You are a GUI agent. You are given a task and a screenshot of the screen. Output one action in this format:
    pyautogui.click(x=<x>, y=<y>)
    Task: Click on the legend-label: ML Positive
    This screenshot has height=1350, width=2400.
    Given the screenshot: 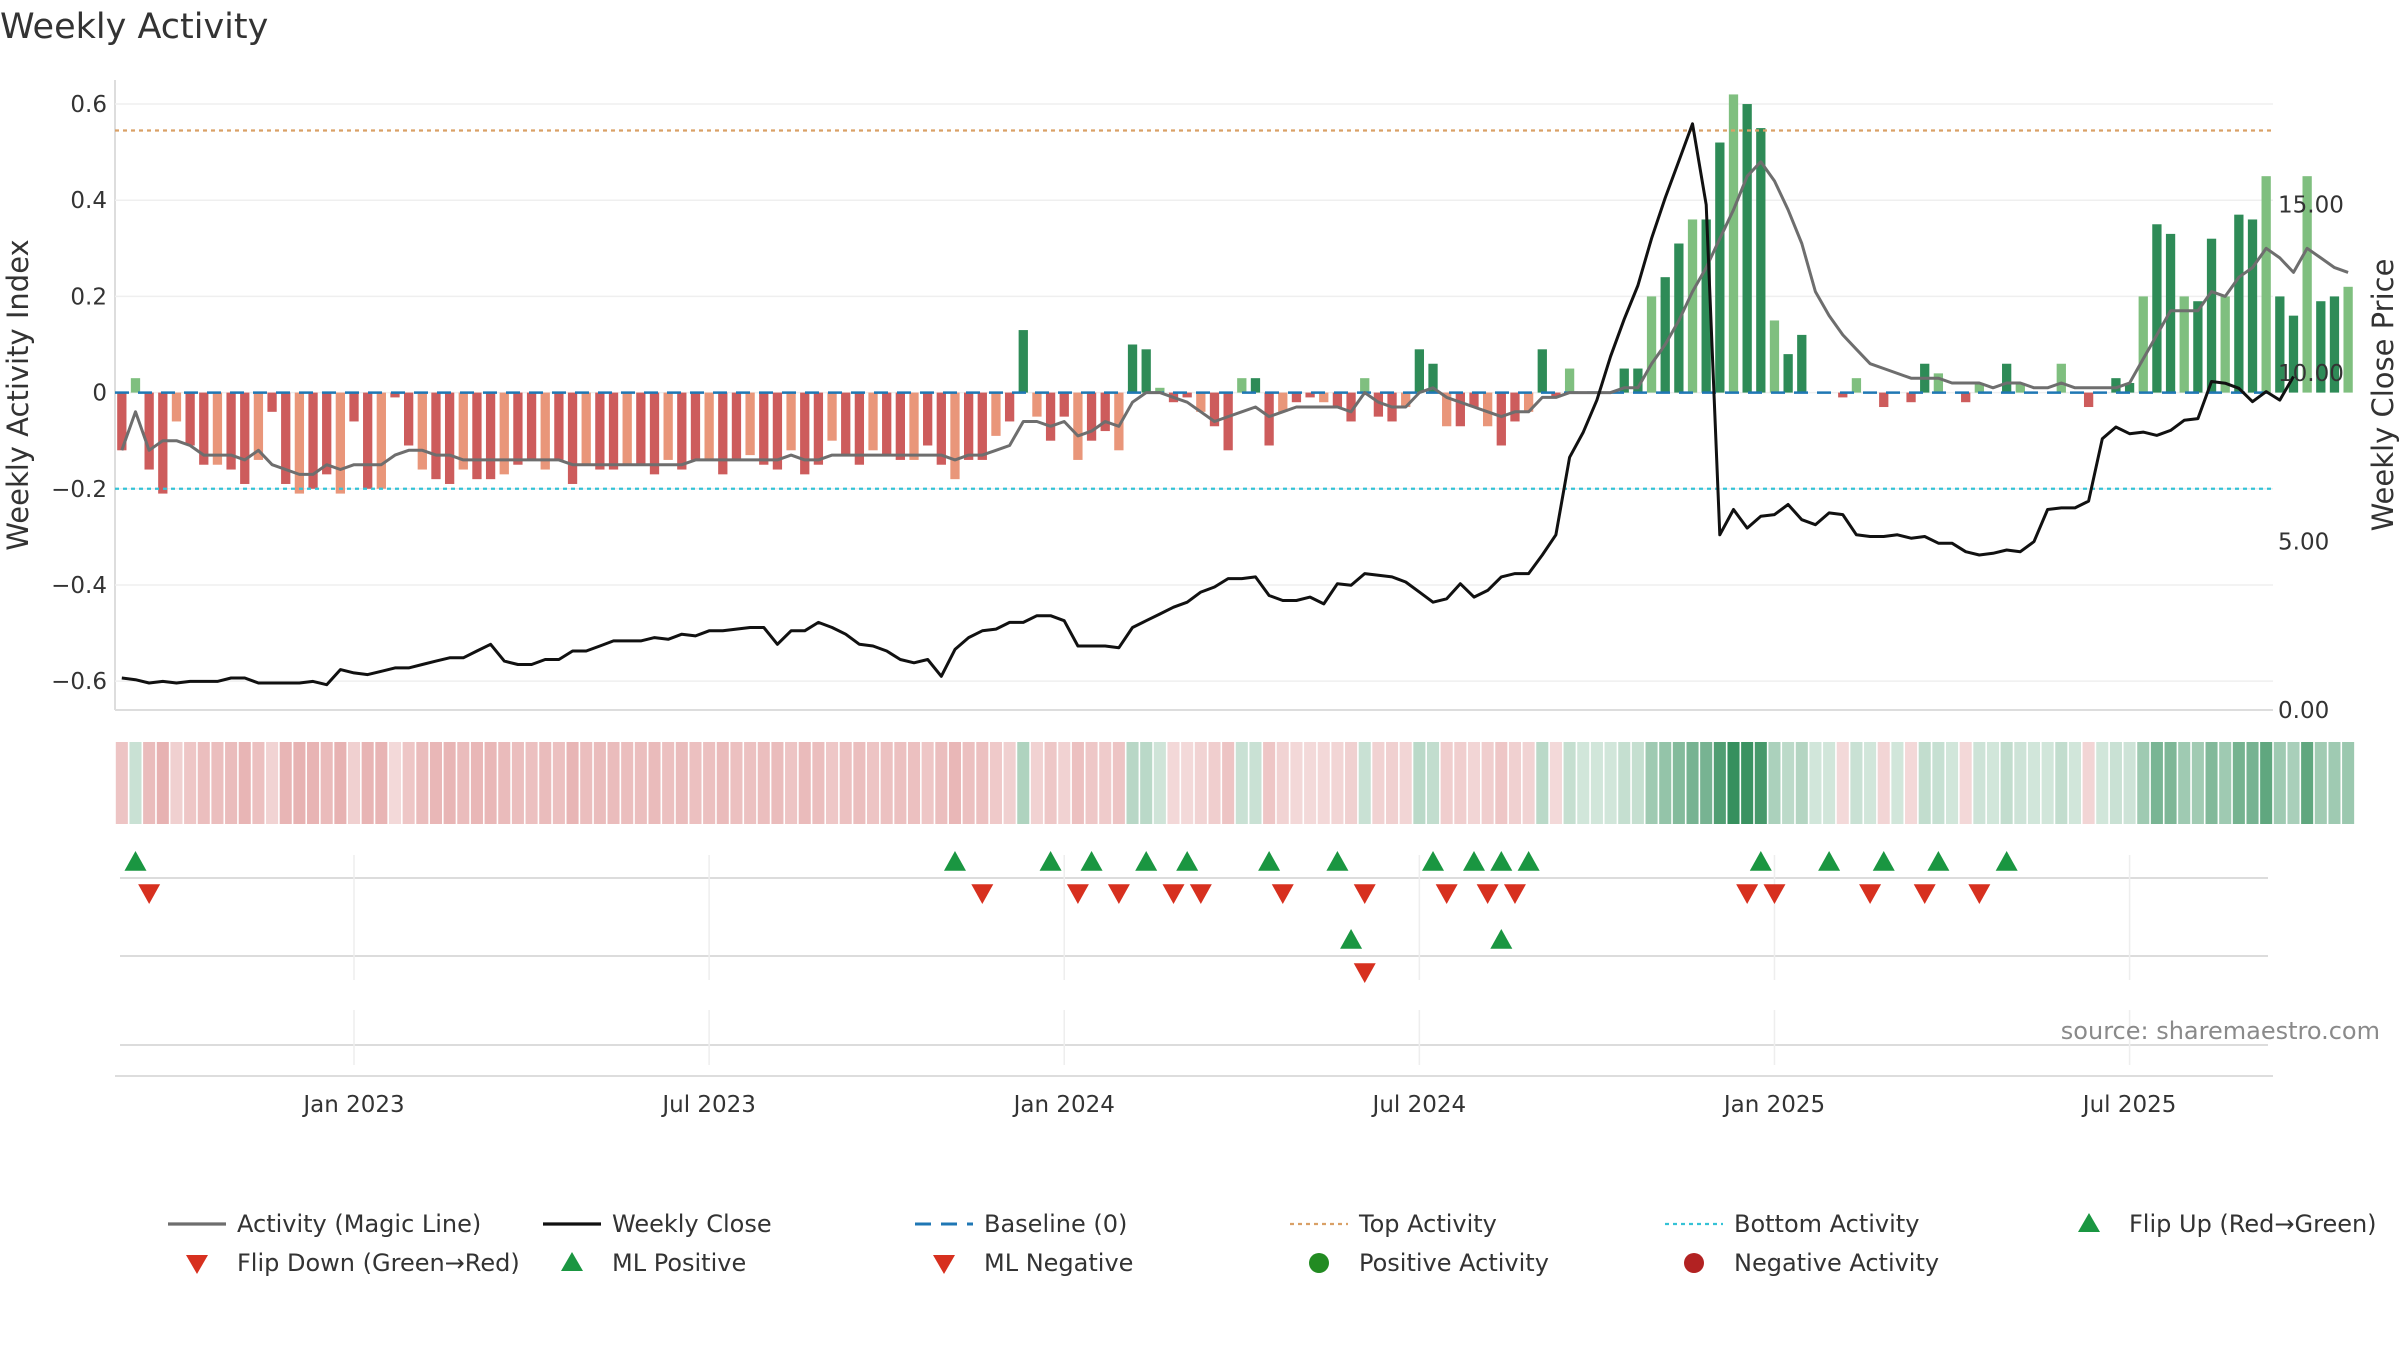 What is the action you would take?
    pyautogui.click(x=679, y=1263)
    